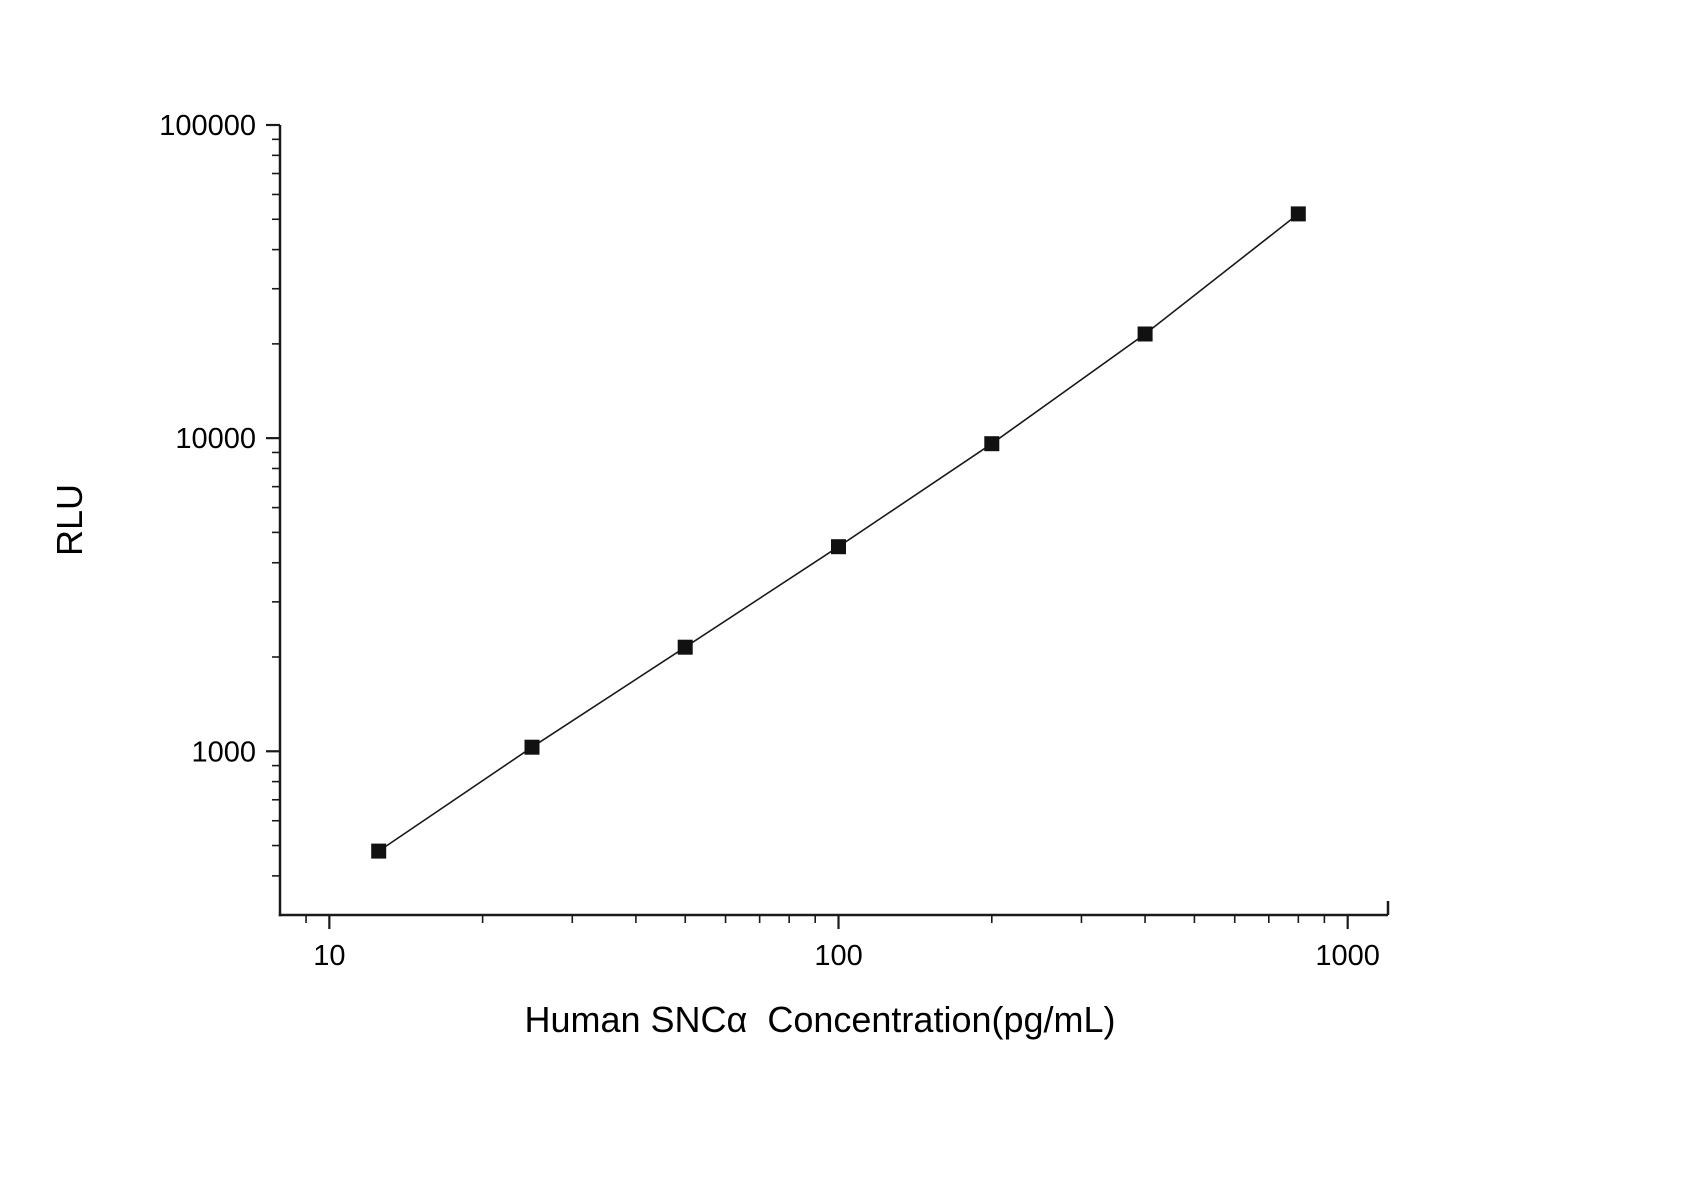 This screenshot has width=1695, height=1189. Describe the element at coordinates (838, 956) in the screenshot. I see `x-tick-label: 100` at that location.